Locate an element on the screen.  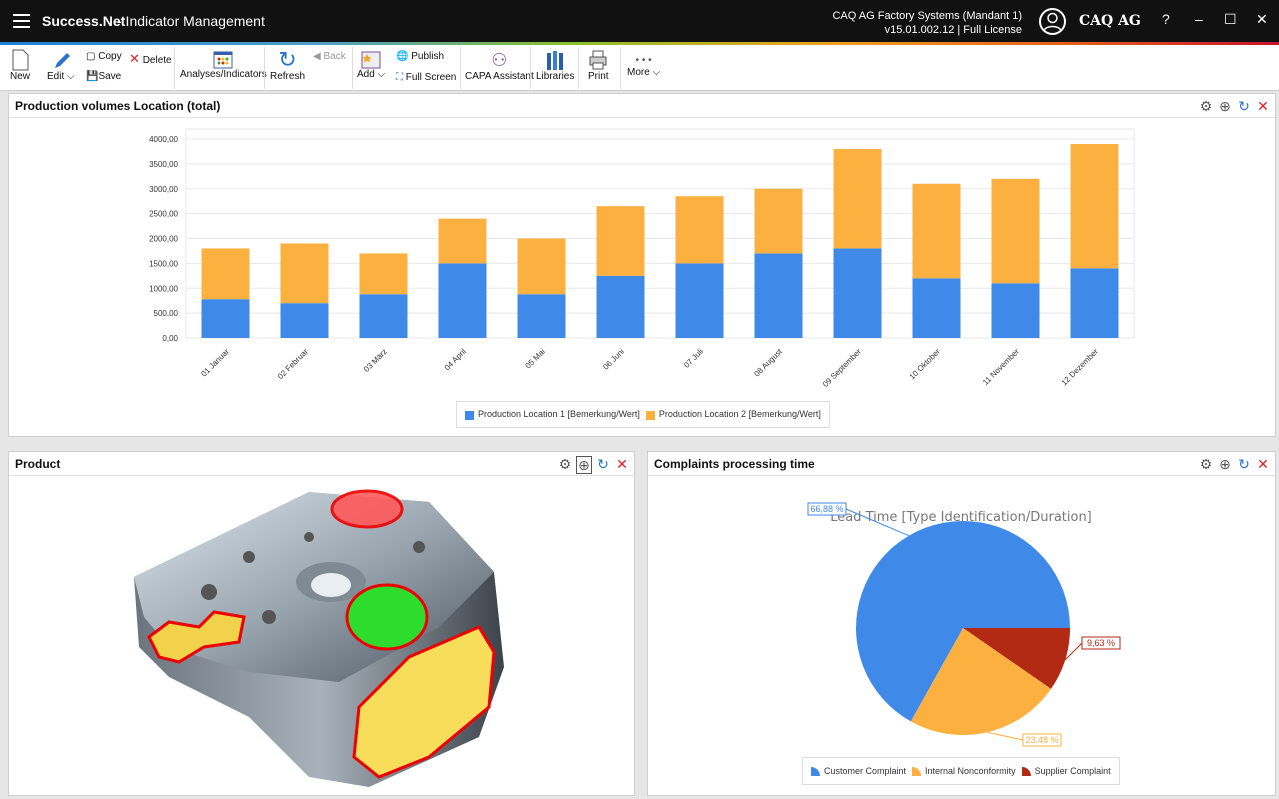
pencil-icon is located at coordinates (62, 60).